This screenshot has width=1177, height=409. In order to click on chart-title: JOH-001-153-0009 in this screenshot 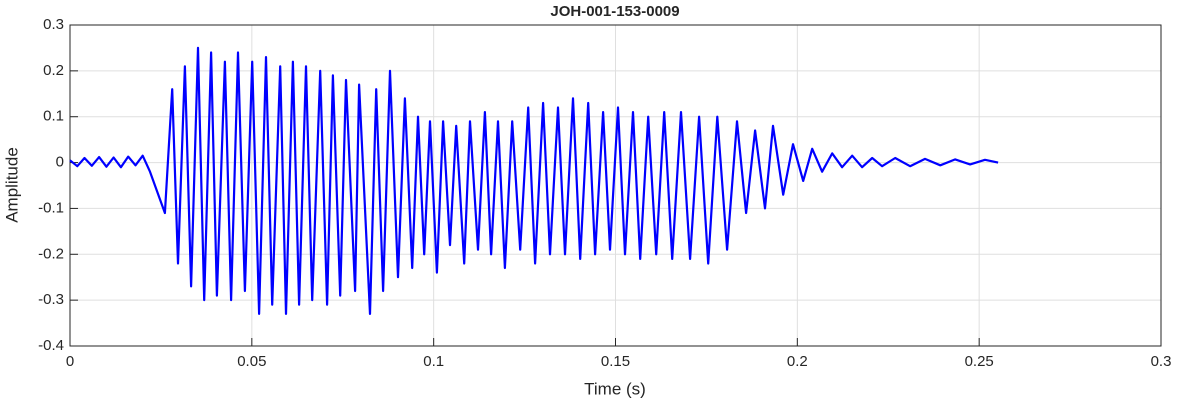, I will do `click(614, 11)`.